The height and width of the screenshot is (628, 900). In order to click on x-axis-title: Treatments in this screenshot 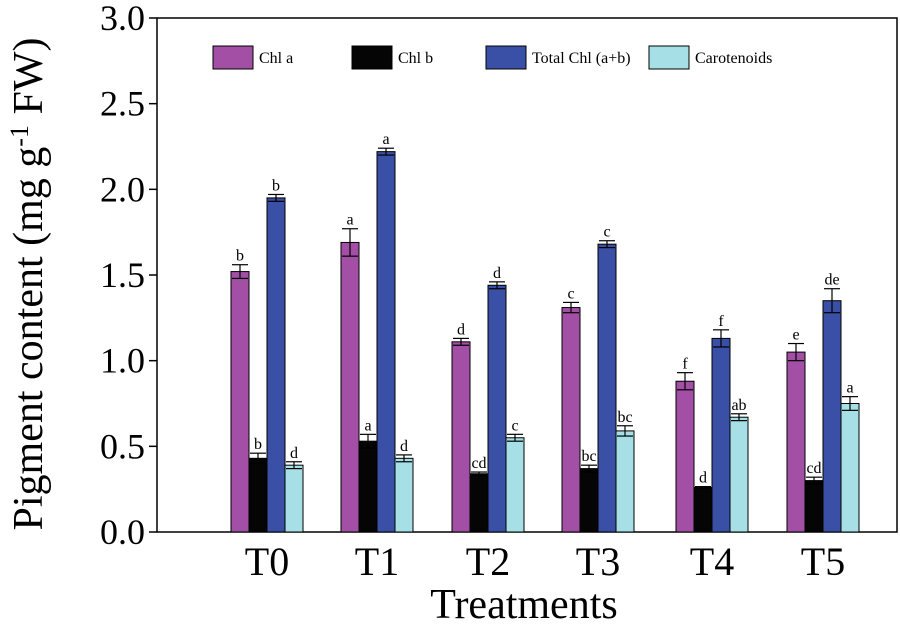, I will do `click(523, 605)`.